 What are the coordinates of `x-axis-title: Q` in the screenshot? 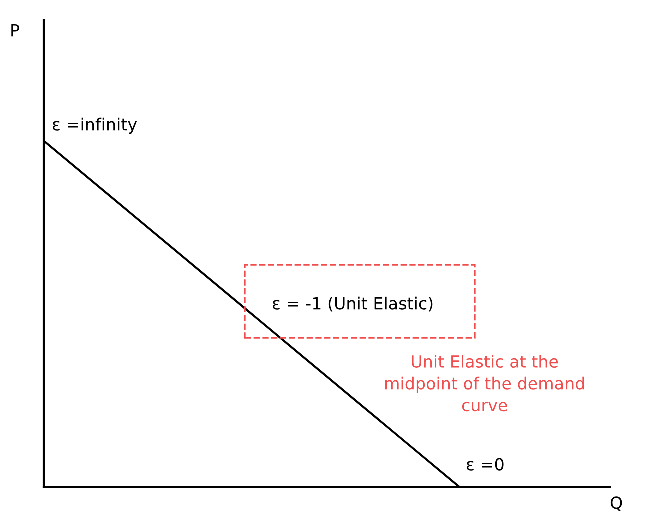 It's located at (616, 504).